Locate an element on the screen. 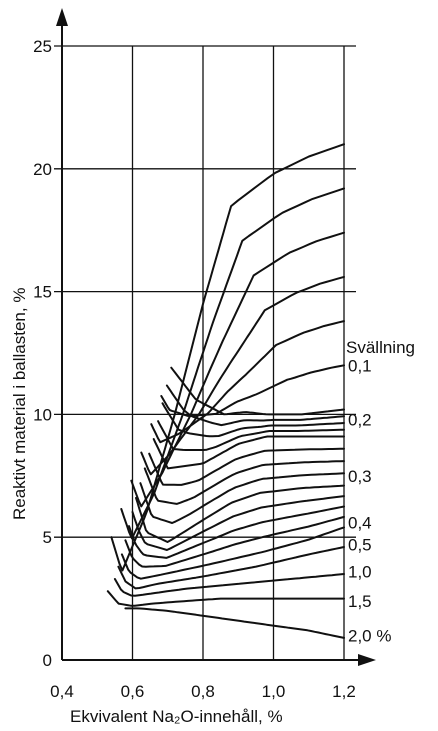 The width and height of the screenshot is (438, 731). curve-value-label: 1,5 is located at coordinates (360, 601).